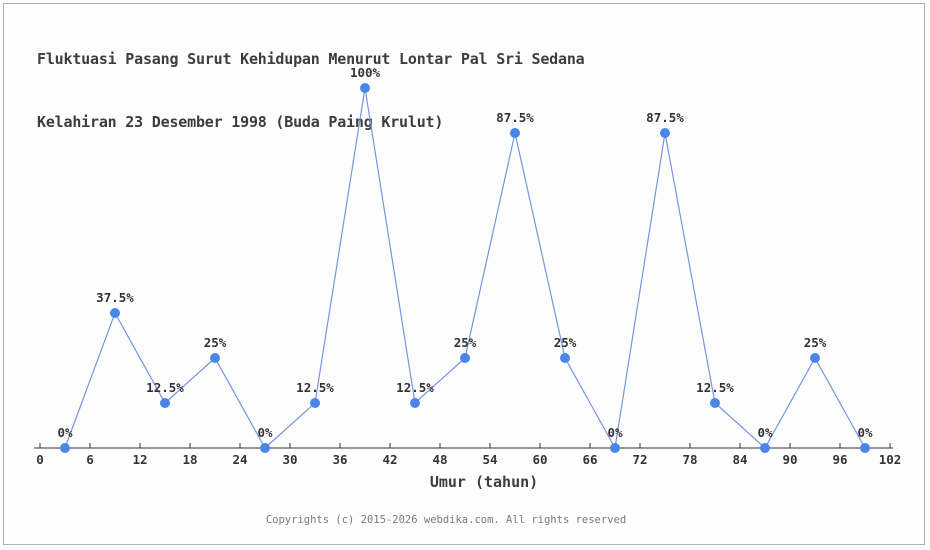 The image size is (930, 550). I want to click on x-axis-tick-label: 66, so click(589, 459).